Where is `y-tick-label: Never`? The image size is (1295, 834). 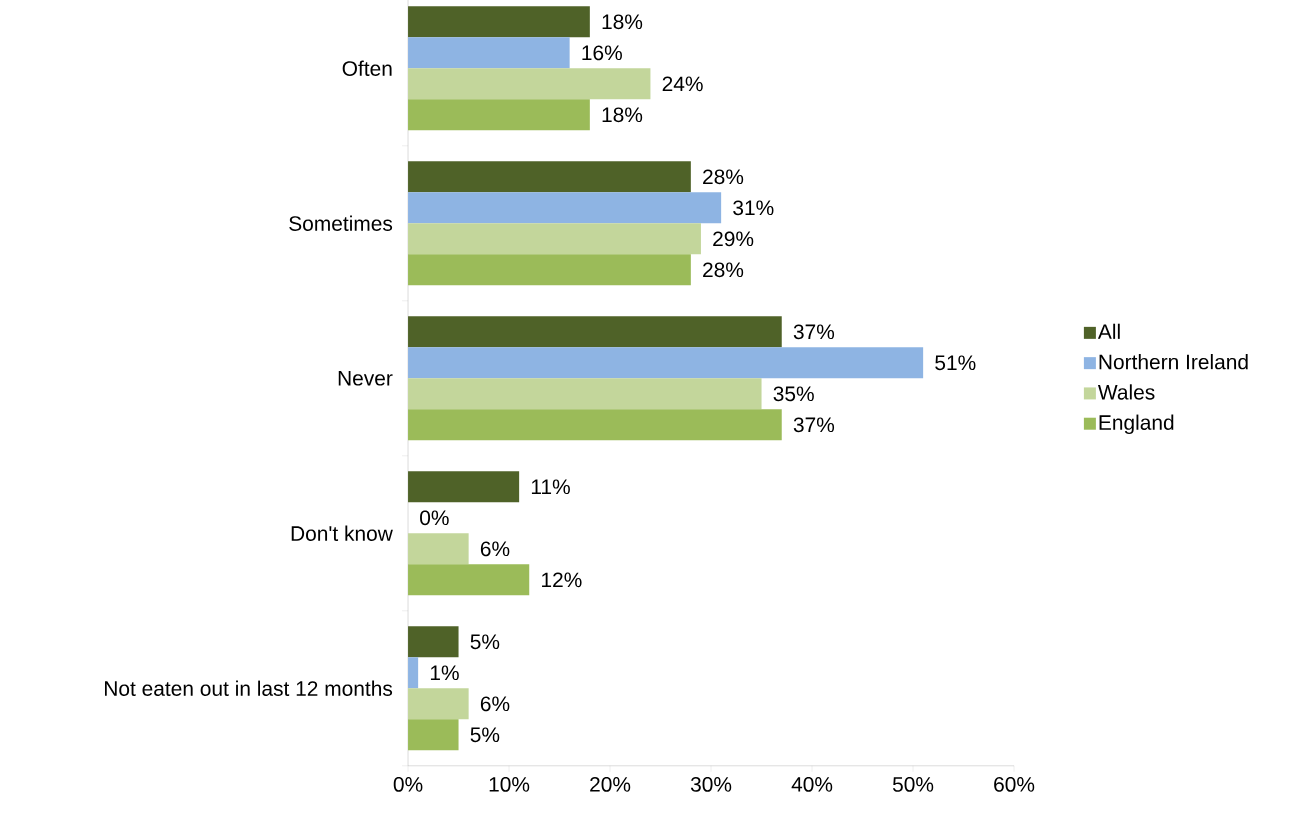
y-tick-label: Never is located at coordinates (365, 378).